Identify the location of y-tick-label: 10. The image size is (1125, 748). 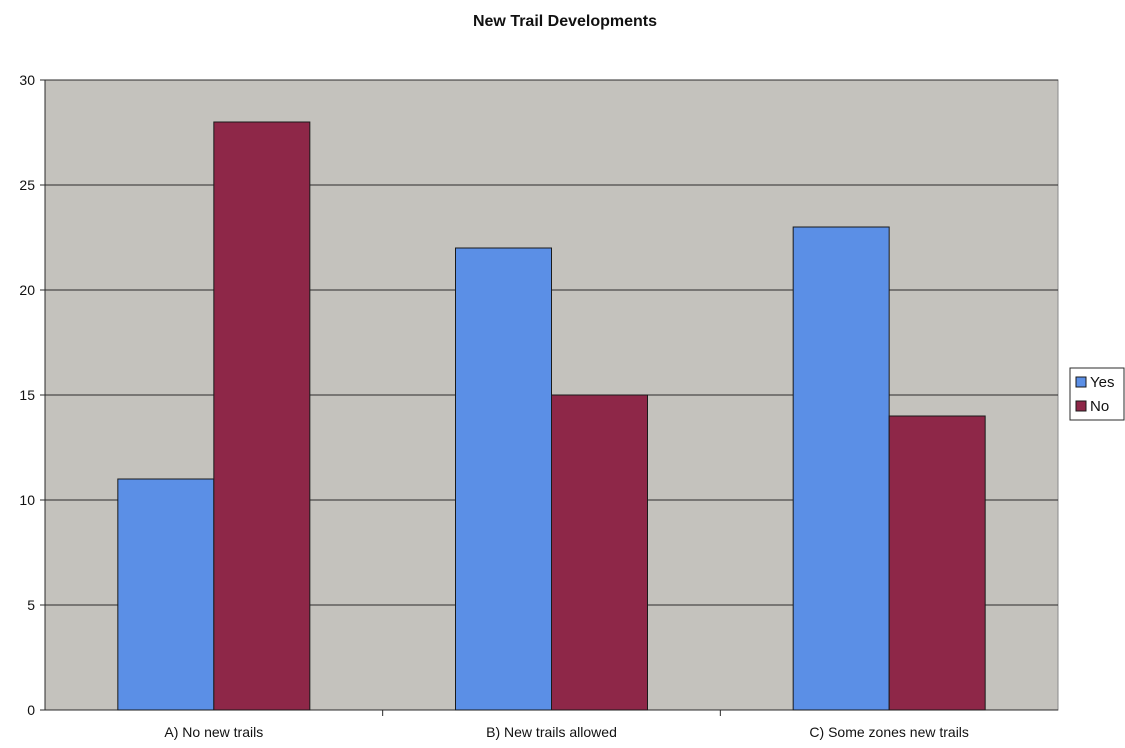
(27, 500).